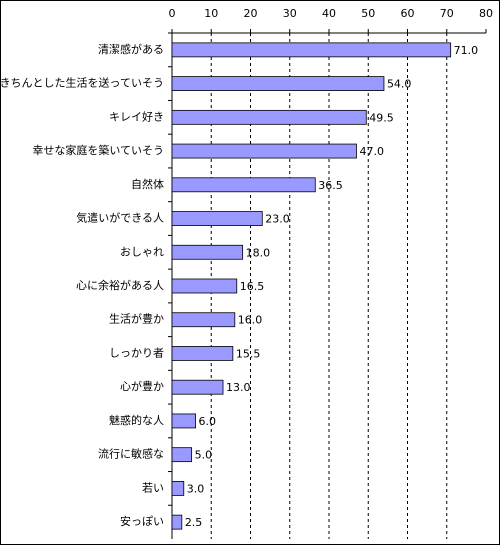  Describe the element at coordinates (204, 455) in the screenshot. I see `value-label: 5.0` at that location.